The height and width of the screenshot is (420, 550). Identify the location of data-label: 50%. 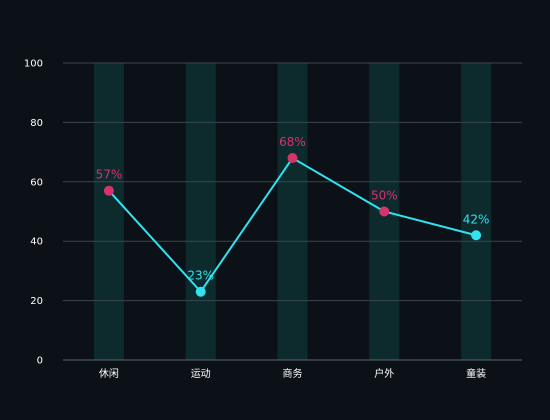
(384, 196).